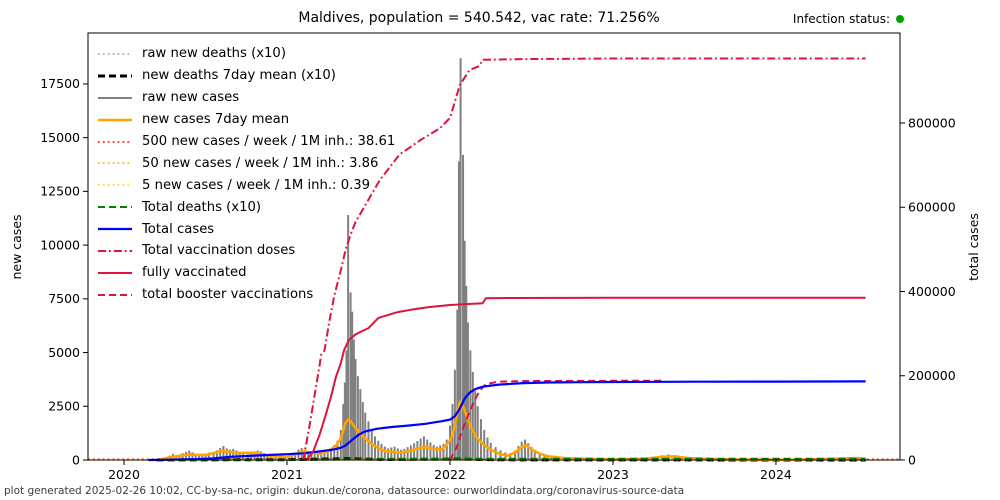 This screenshot has height=500, width=1000. What do you see at coordinates (932, 375) in the screenshot?
I see `y-tick-label-right: 200000` at bounding box center [932, 375].